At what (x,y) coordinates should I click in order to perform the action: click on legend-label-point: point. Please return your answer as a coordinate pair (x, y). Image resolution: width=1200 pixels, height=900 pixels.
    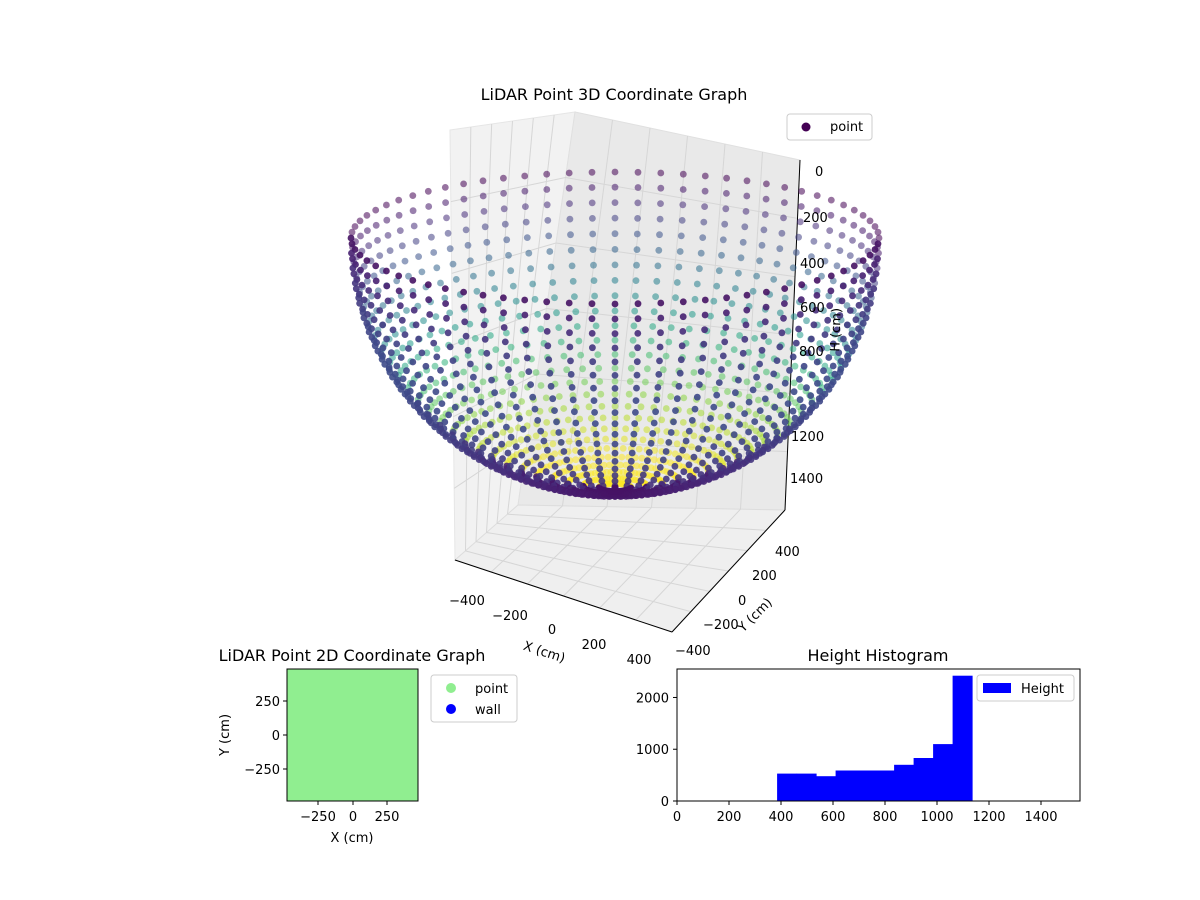
    Looking at the image, I should click on (846, 127).